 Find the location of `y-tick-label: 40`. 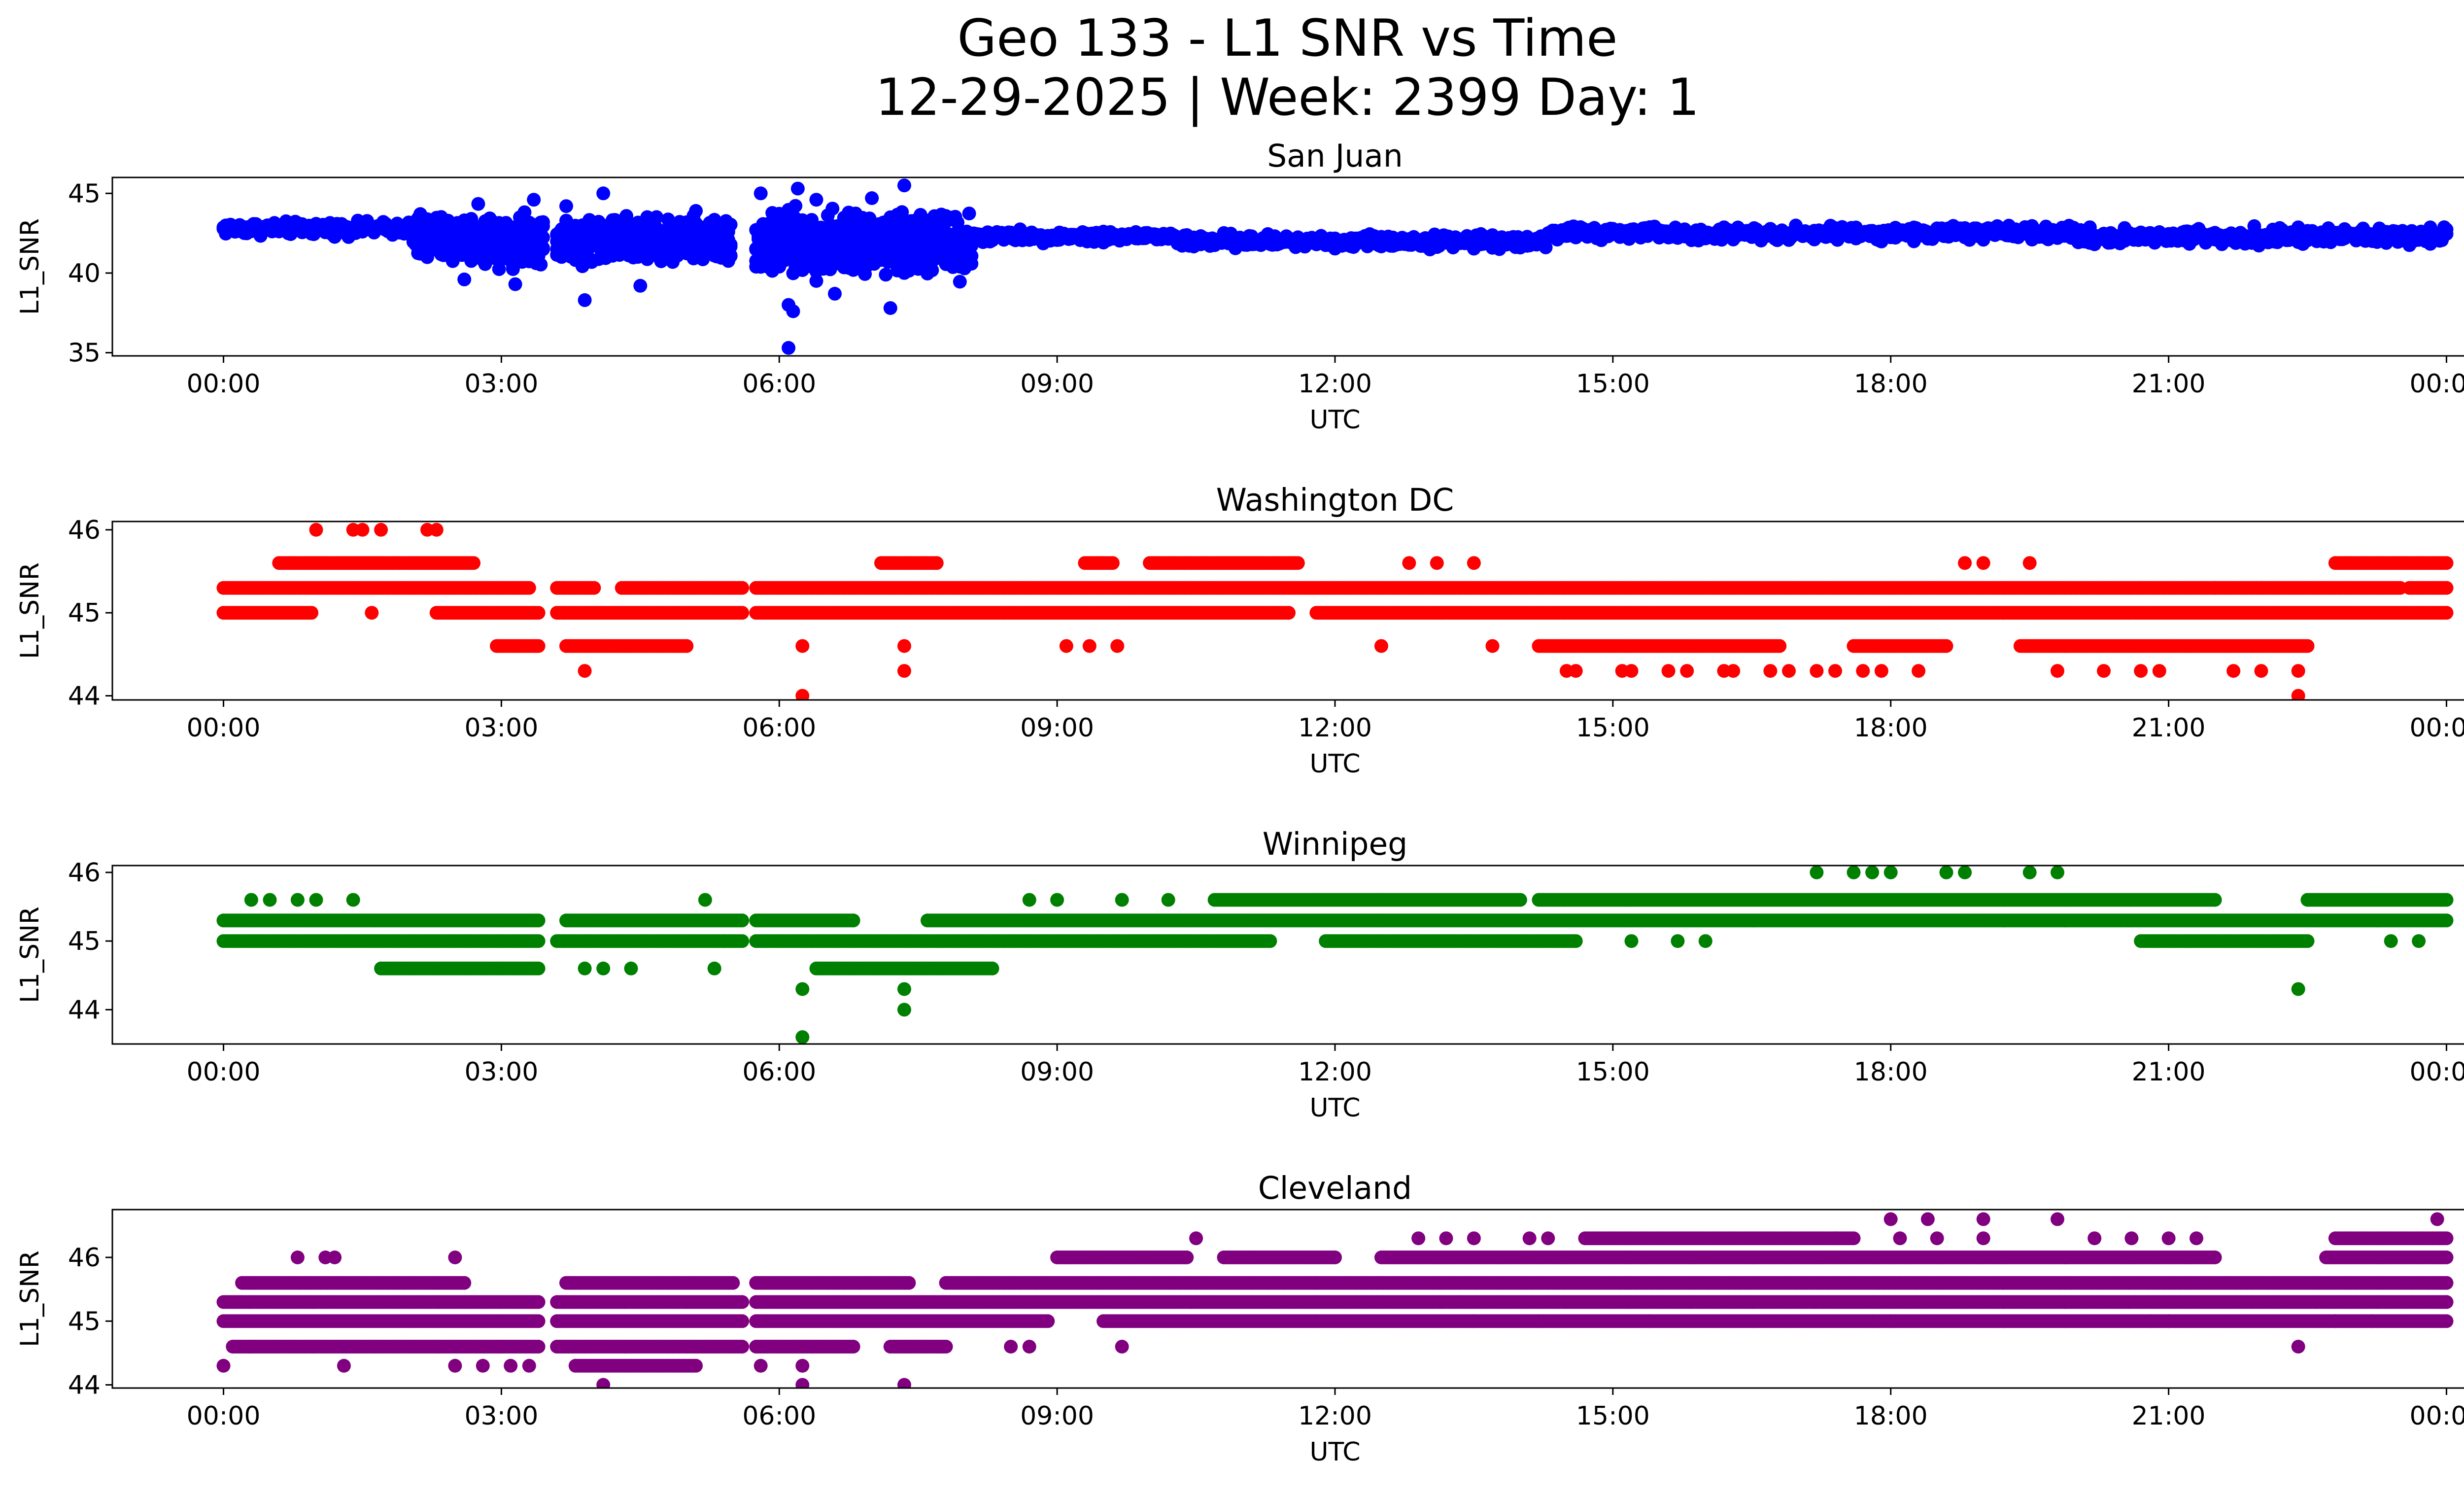

y-tick-label: 40 is located at coordinates (84, 273).